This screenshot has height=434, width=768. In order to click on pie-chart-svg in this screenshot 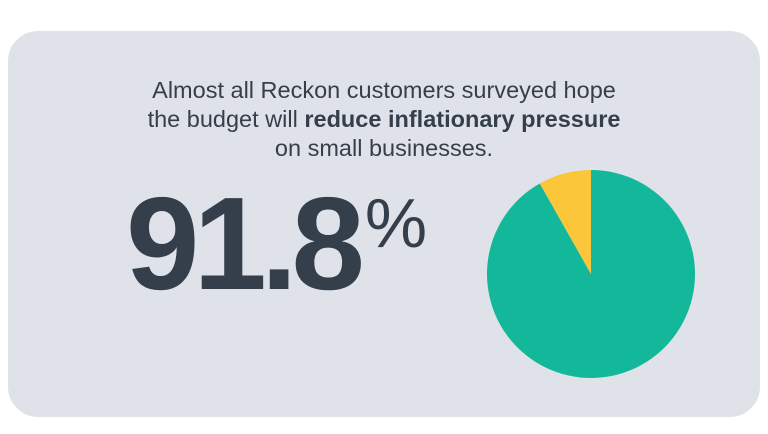, I will do `click(590, 274)`.